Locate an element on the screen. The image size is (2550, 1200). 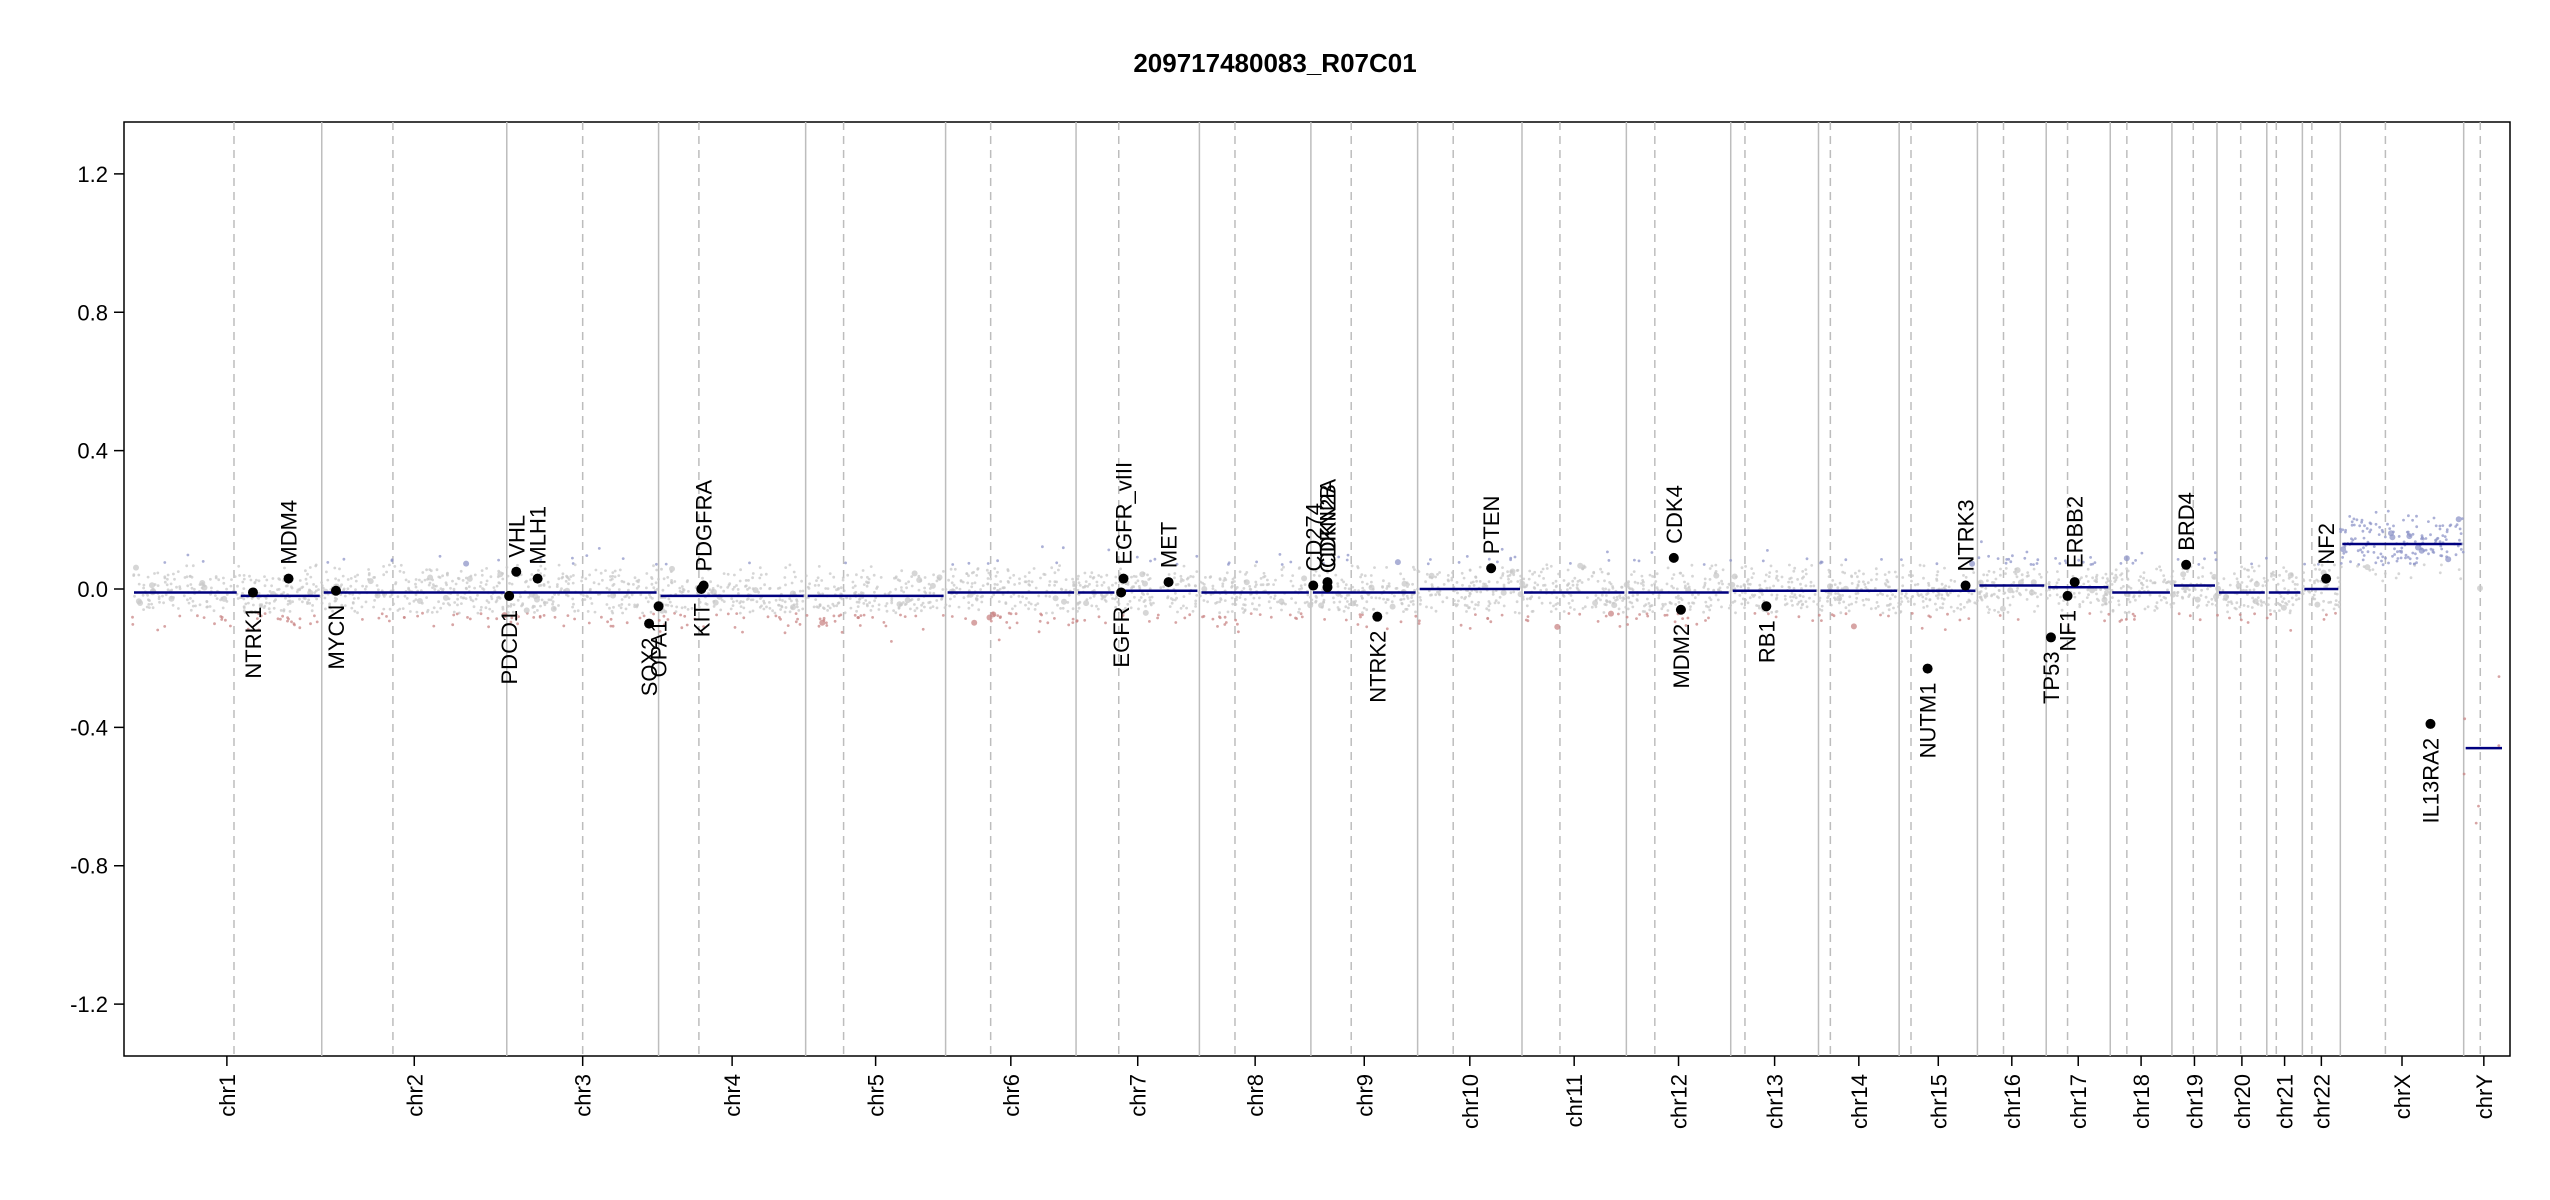
gene-label: SOX2 is located at coordinates (649, 667).